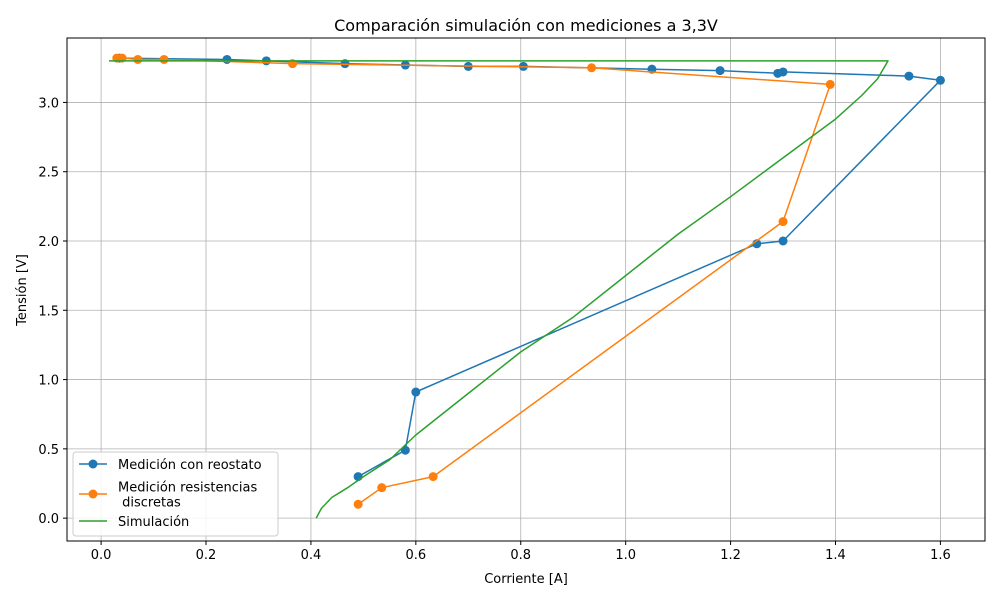 This screenshot has width=1000, height=600. Describe the element at coordinates (22, 290) in the screenshot. I see `y-axis-label: Tensión [V]` at that location.